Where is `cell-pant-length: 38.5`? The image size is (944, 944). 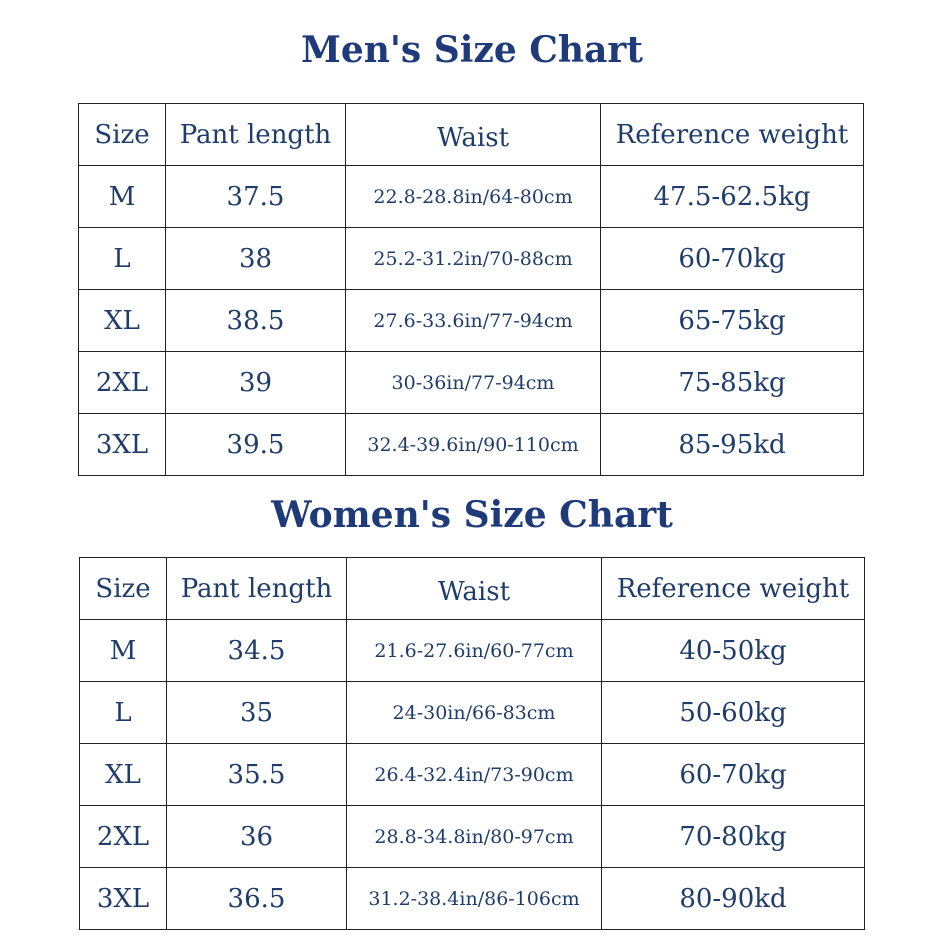 cell-pant-length: 38.5 is located at coordinates (255, 320).